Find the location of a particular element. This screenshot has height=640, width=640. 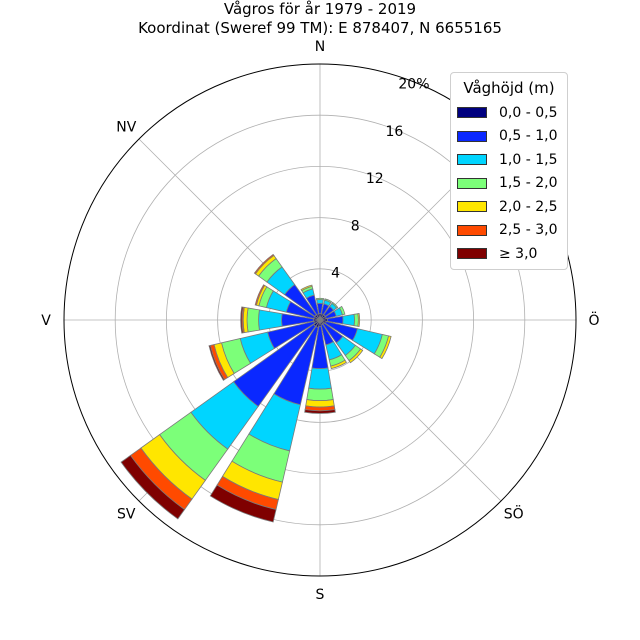

direction-label: V is located at coordinates (46, 321).